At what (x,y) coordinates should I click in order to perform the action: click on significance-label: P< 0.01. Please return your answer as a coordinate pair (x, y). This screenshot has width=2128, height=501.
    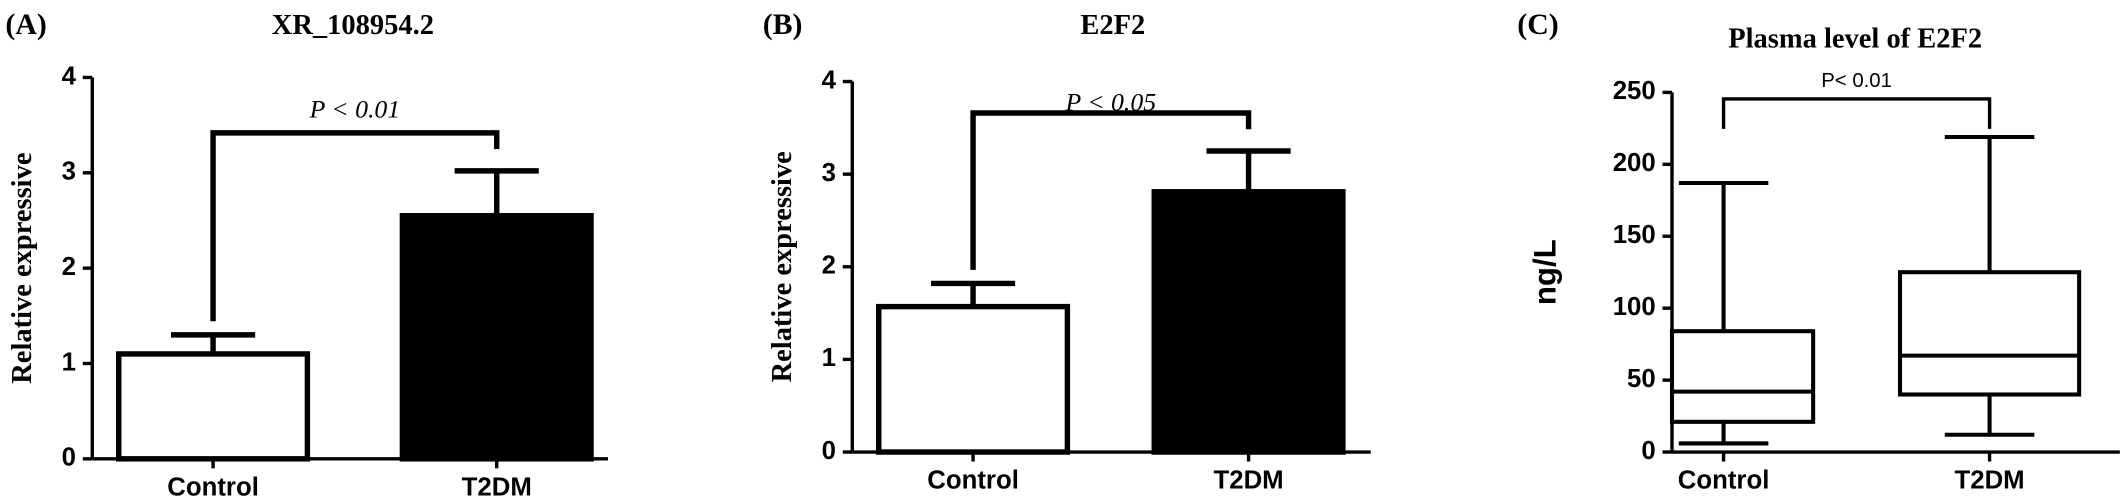
    Looking at the image, I should click on (1856, 81).